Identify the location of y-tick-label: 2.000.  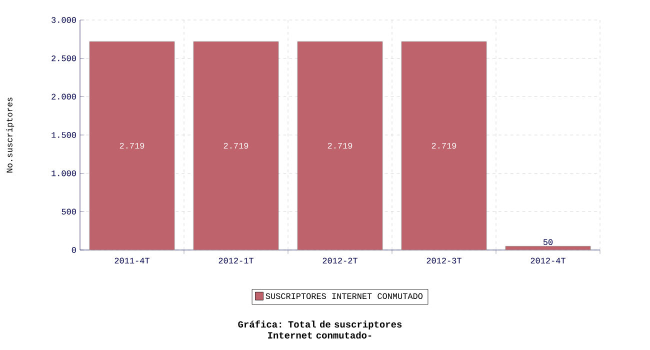
(64, 97).